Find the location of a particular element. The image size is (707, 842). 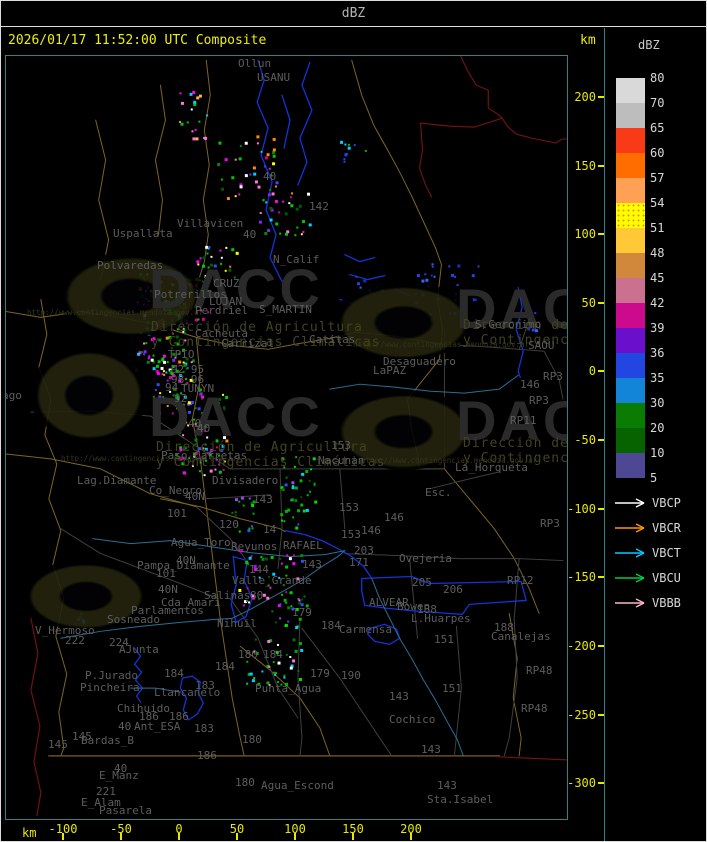

watermark-subtitle-line1: Dirección de Agricultura is located at coordinates (515, 443).